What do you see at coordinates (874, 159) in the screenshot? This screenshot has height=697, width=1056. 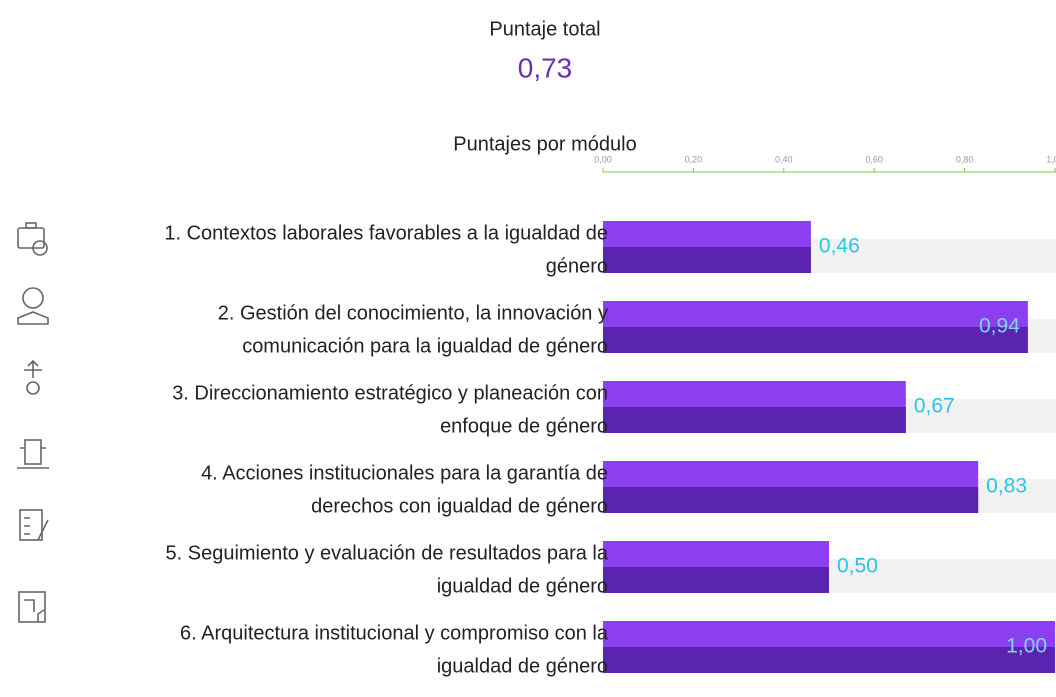 I see `x-tick-label: 0,60` at bounding box center [874, 159].